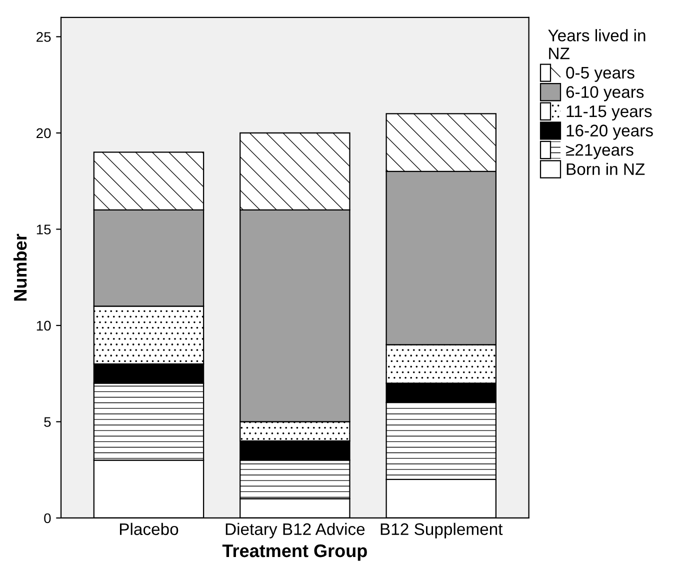 The width and height of the screenshot is (678, 582). What do you see at coordinates (609, 113) in the screenshot?
I see `legend-label: 11-15 years` at bounding box center [609, 113].